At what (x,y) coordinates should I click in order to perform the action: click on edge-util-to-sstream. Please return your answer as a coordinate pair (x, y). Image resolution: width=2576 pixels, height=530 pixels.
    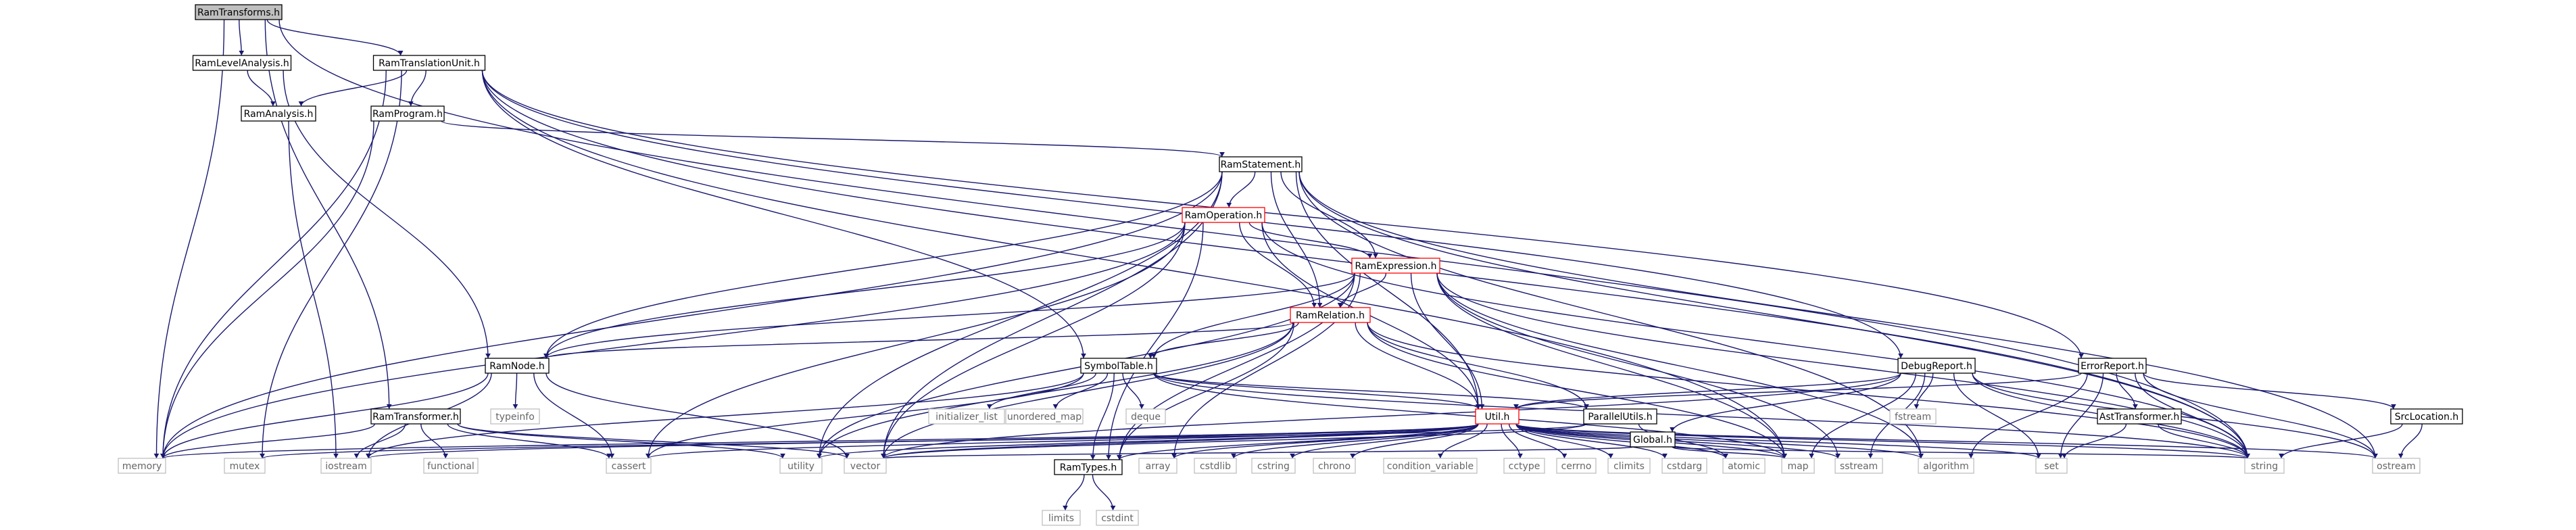
    Looking at the image, I should click on (1678, 441).